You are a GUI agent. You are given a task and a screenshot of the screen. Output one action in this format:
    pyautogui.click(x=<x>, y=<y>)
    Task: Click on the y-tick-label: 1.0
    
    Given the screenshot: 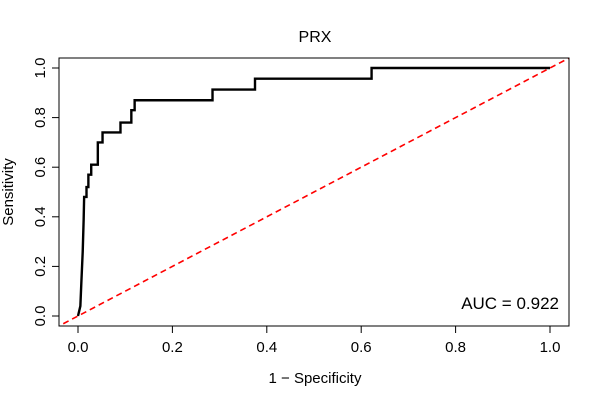 What is the action you would take?
    pyautogui.click(x=40, y=68)
    